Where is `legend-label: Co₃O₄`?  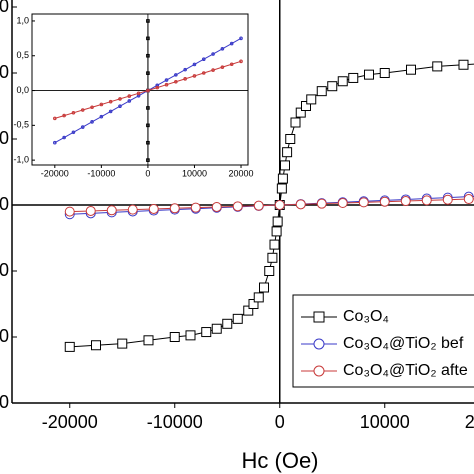
legend-label: Co₃O₄ is located at coordinates (366, 316).